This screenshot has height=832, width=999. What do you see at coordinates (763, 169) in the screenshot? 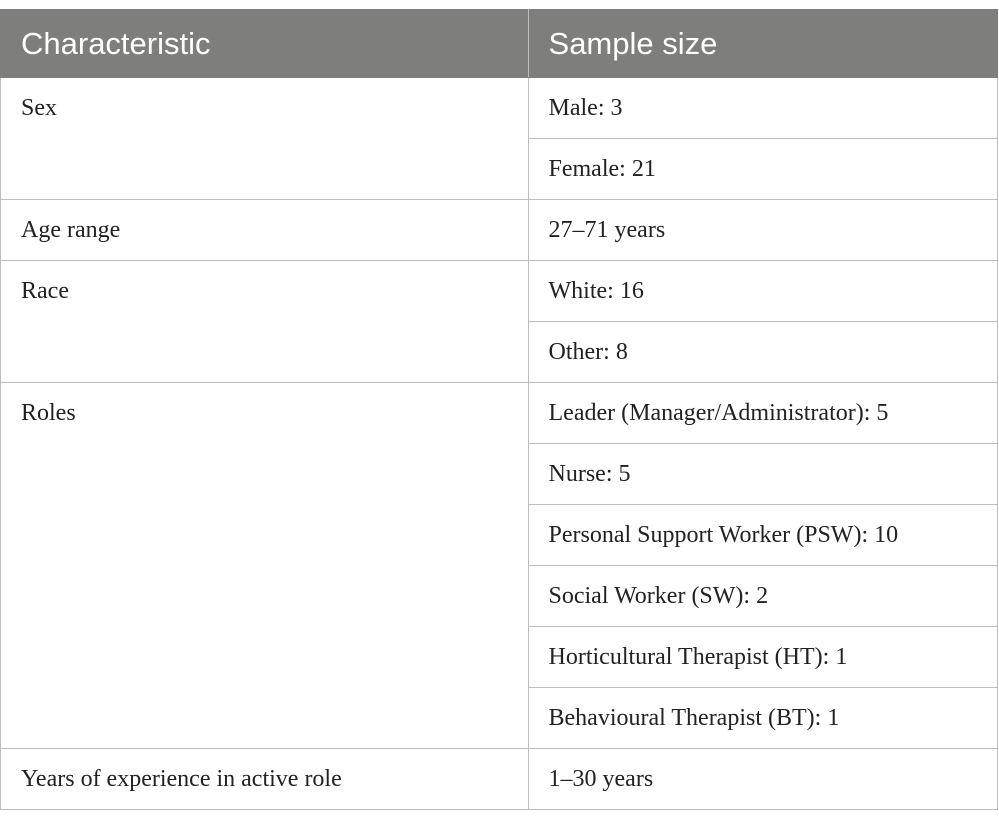
I see `cell-sex-female: Female: 21` at bounding box center [763, 169].